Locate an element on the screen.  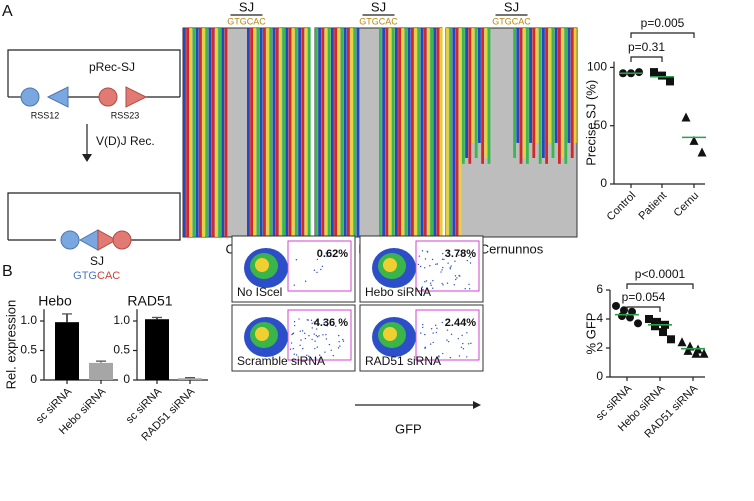
flow-label: RAD51 siRNA is located at coordinates (403, 361).